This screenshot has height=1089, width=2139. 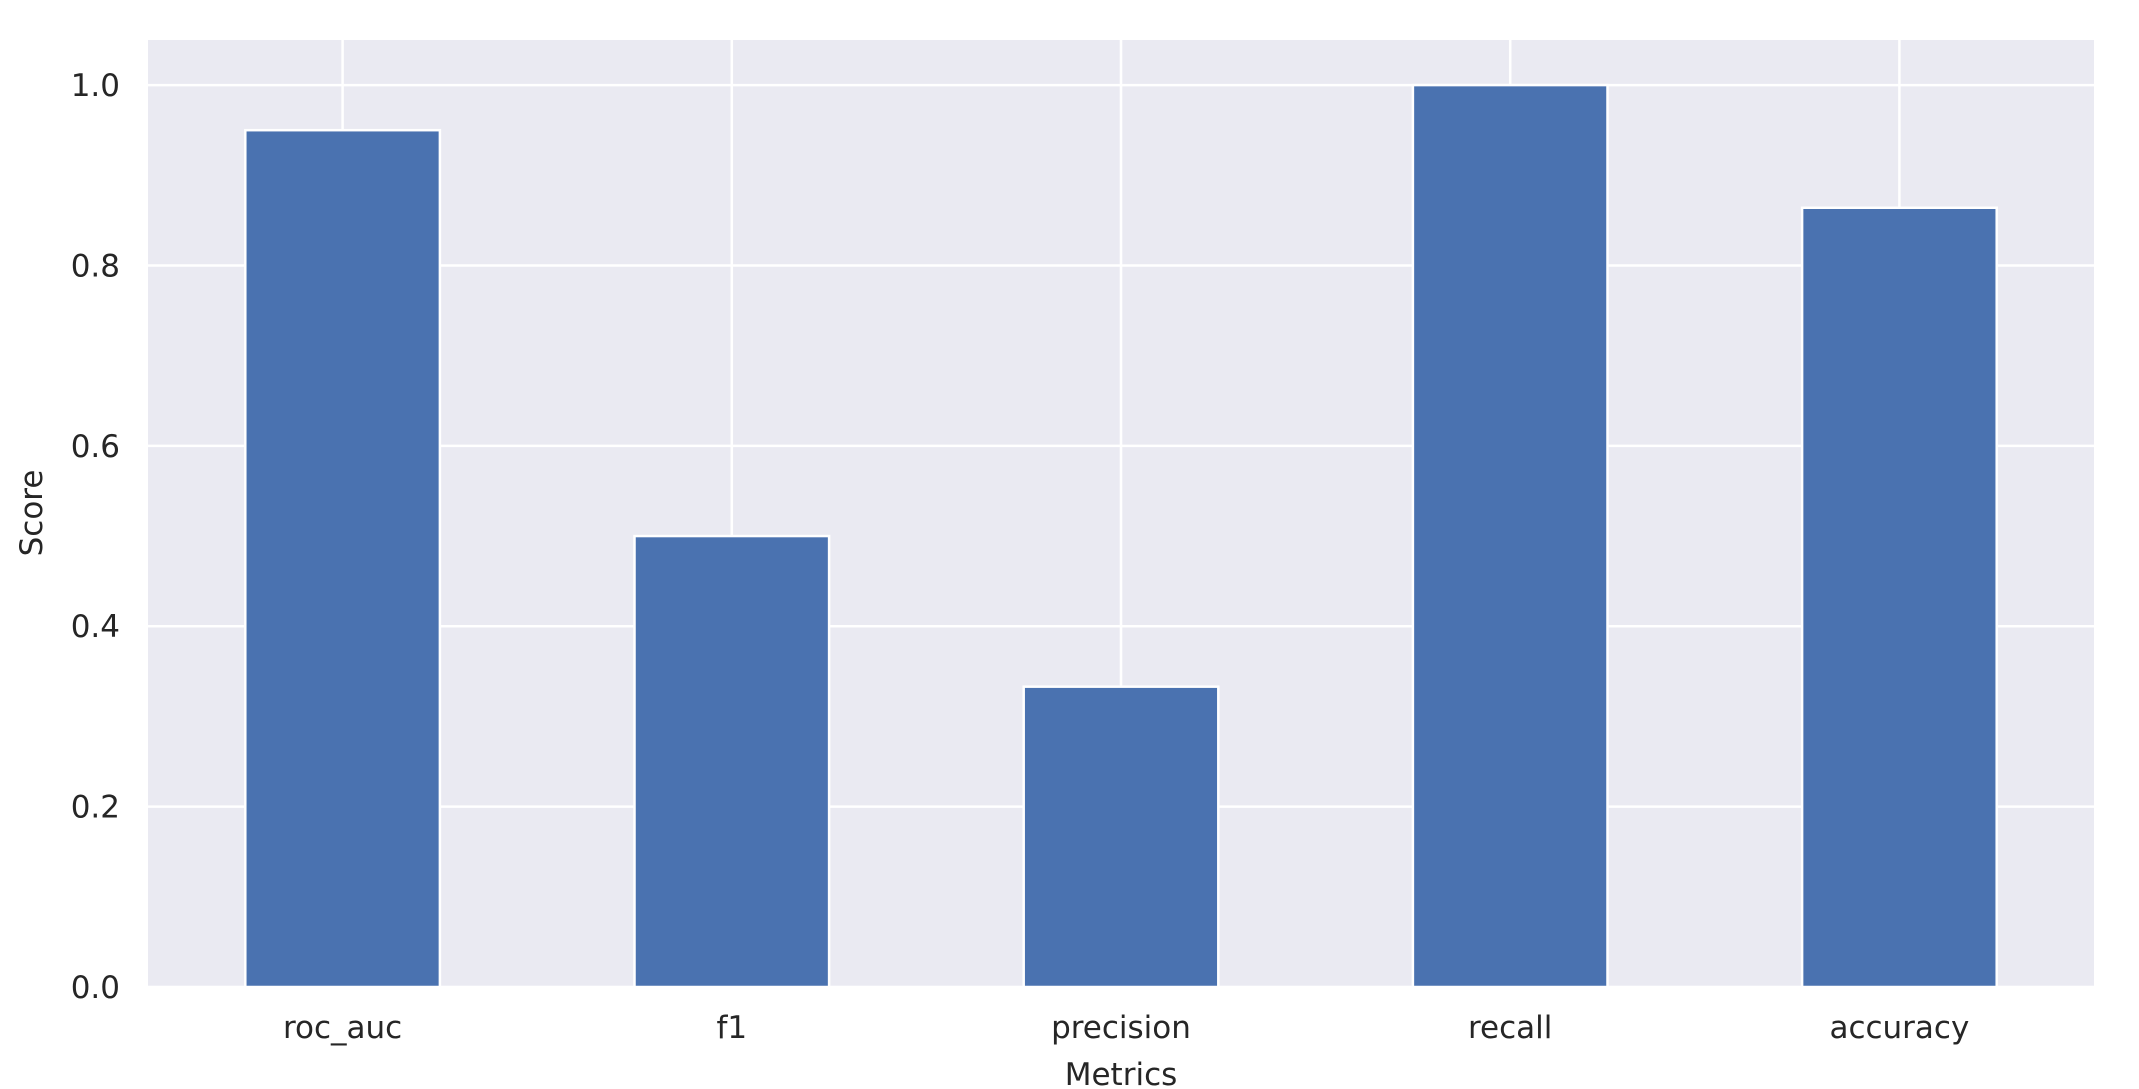 I want to click on y-tick-label: 0.6, so click(x=95, y=447).